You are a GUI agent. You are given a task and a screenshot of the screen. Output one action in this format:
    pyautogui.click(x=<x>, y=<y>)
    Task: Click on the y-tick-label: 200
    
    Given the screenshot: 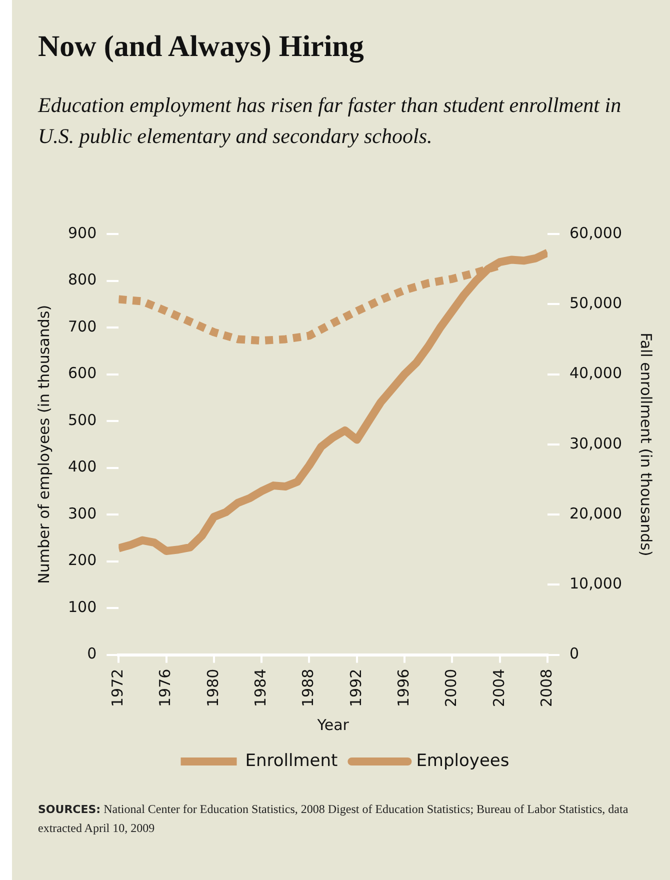 What is the action you would take?
    pyautogui.click(x=82, y=560)
    